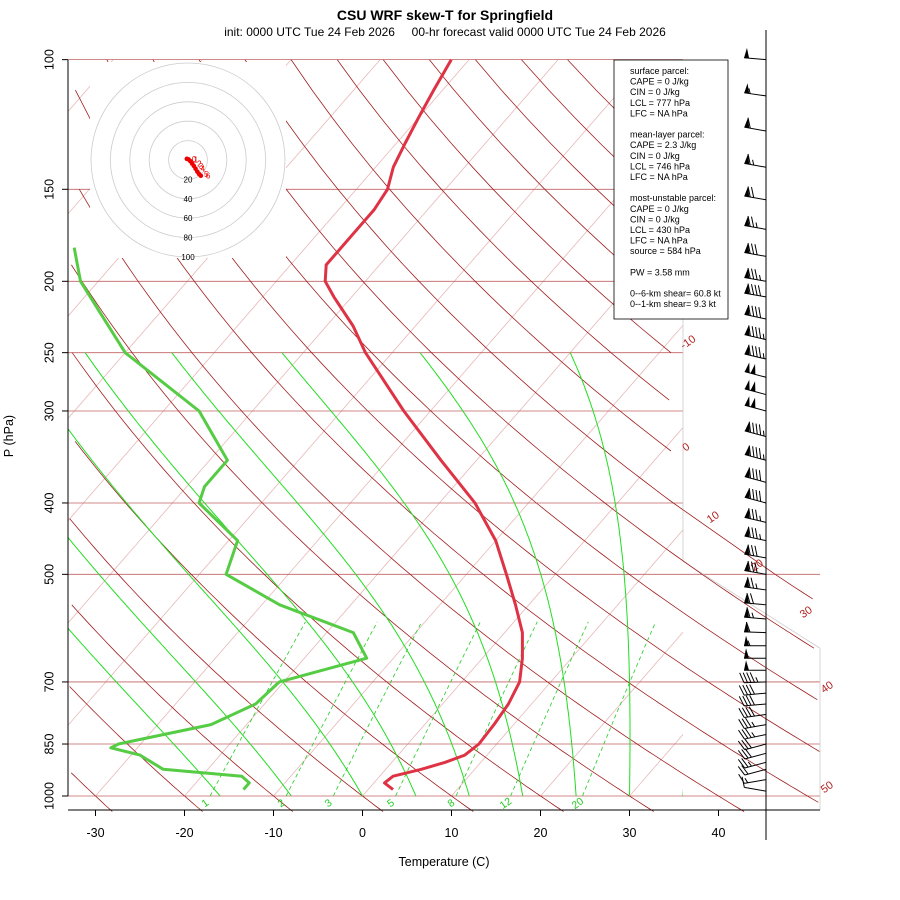 This screenshot has height=900, width=900. I want to click on stats-line: CAPE = 0 J/kg, so click(659, 209).